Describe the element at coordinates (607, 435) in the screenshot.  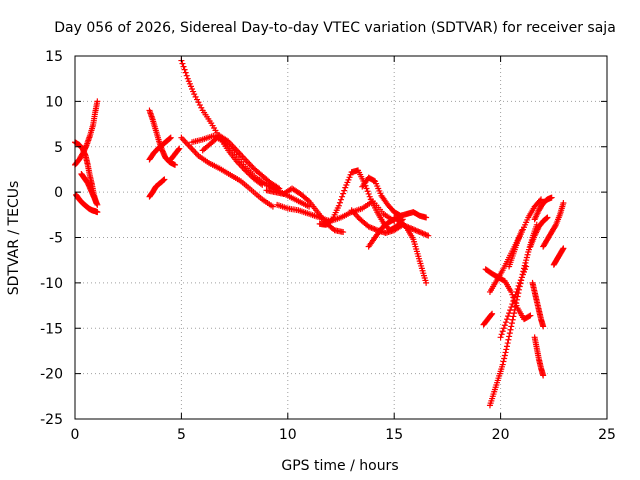
I see `x-tick-label: 25` at that location.